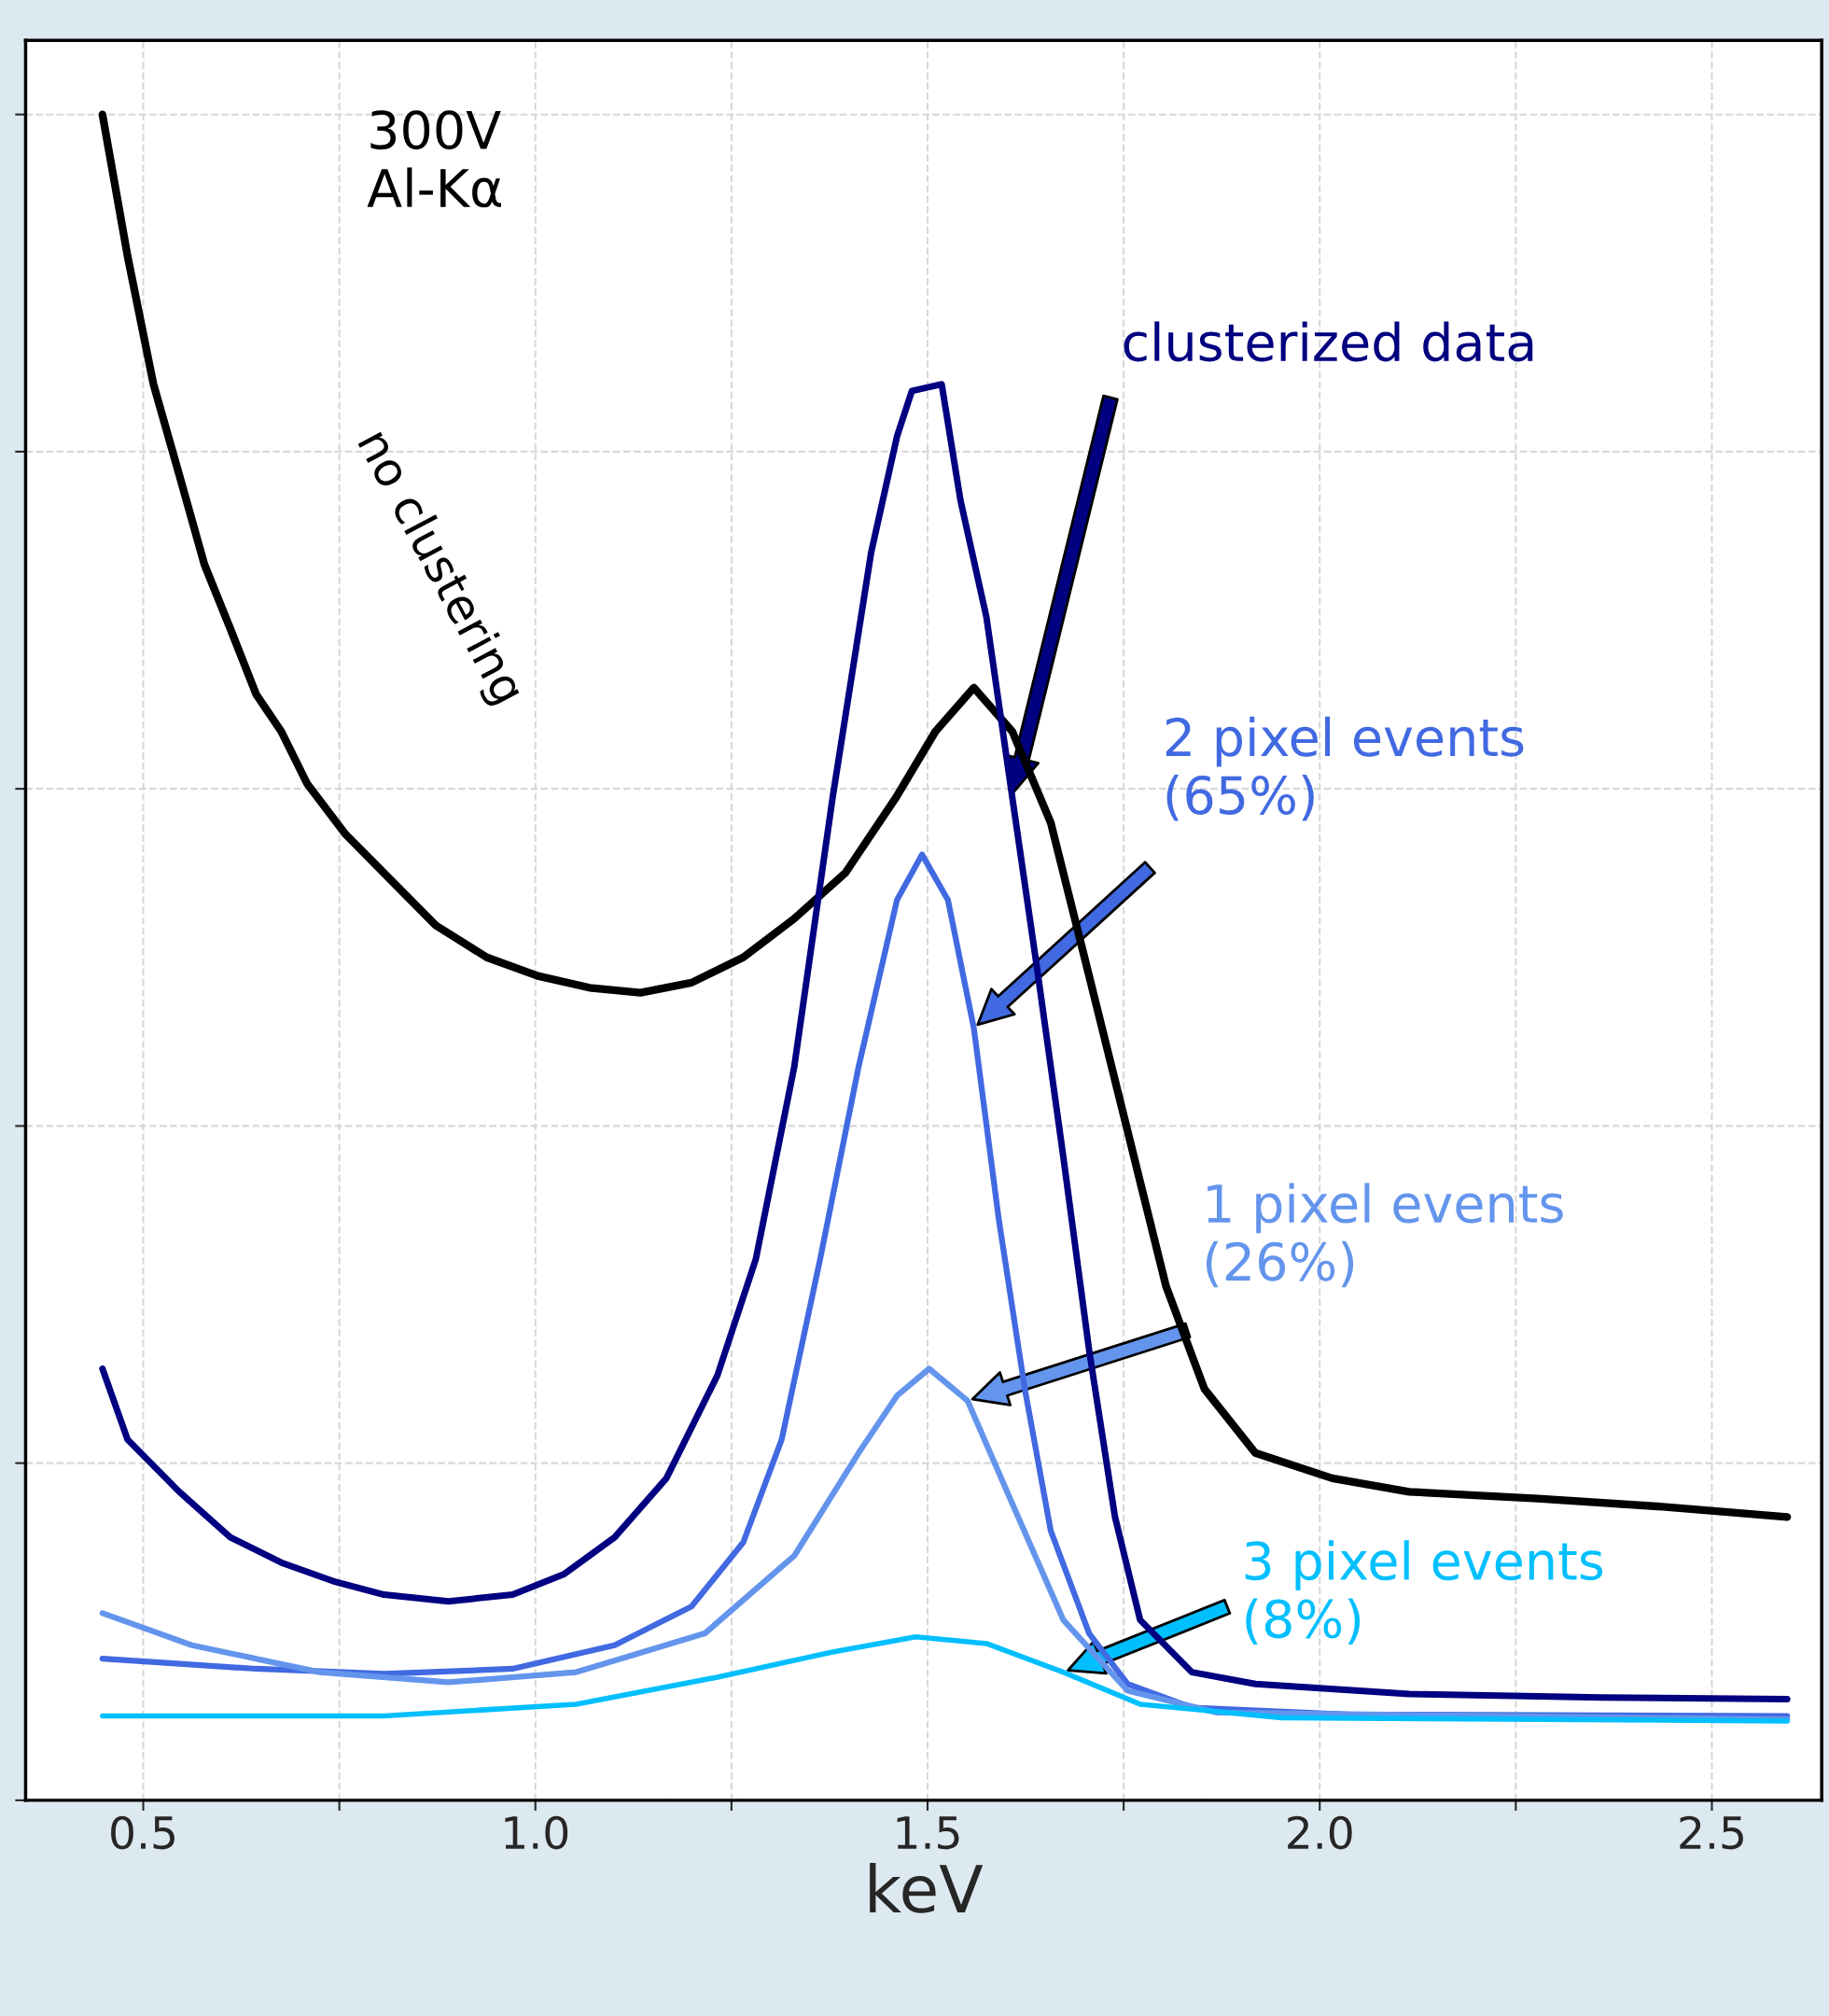 This screenshot has width=1829, height=2016. I want to click on x-tick-label: 2.0, so click(1320, 1832).